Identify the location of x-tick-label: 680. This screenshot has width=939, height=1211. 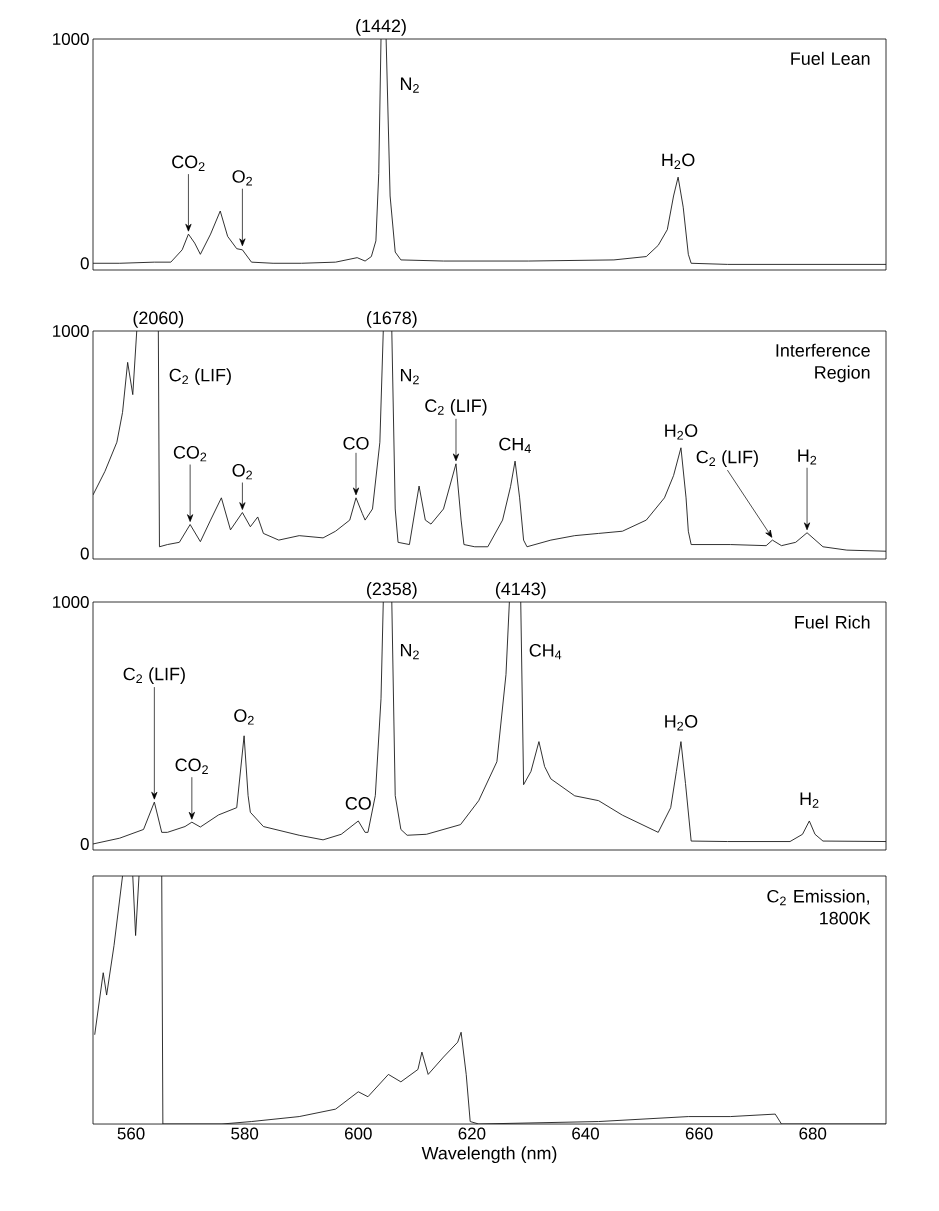
(813, 1133).